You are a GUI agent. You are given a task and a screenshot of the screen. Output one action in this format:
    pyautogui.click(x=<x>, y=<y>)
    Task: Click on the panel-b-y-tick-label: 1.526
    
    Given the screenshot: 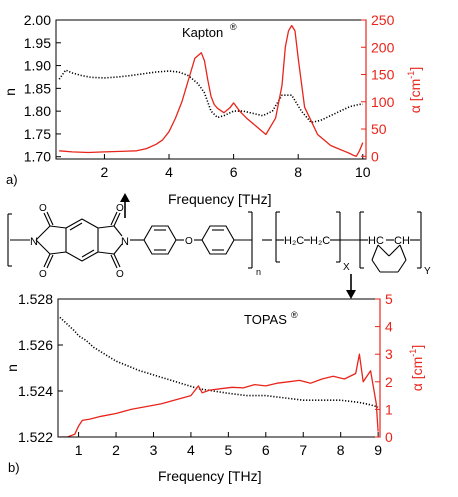 What is the action you would take?
    pyautogui.click(x=35, y=345)
    